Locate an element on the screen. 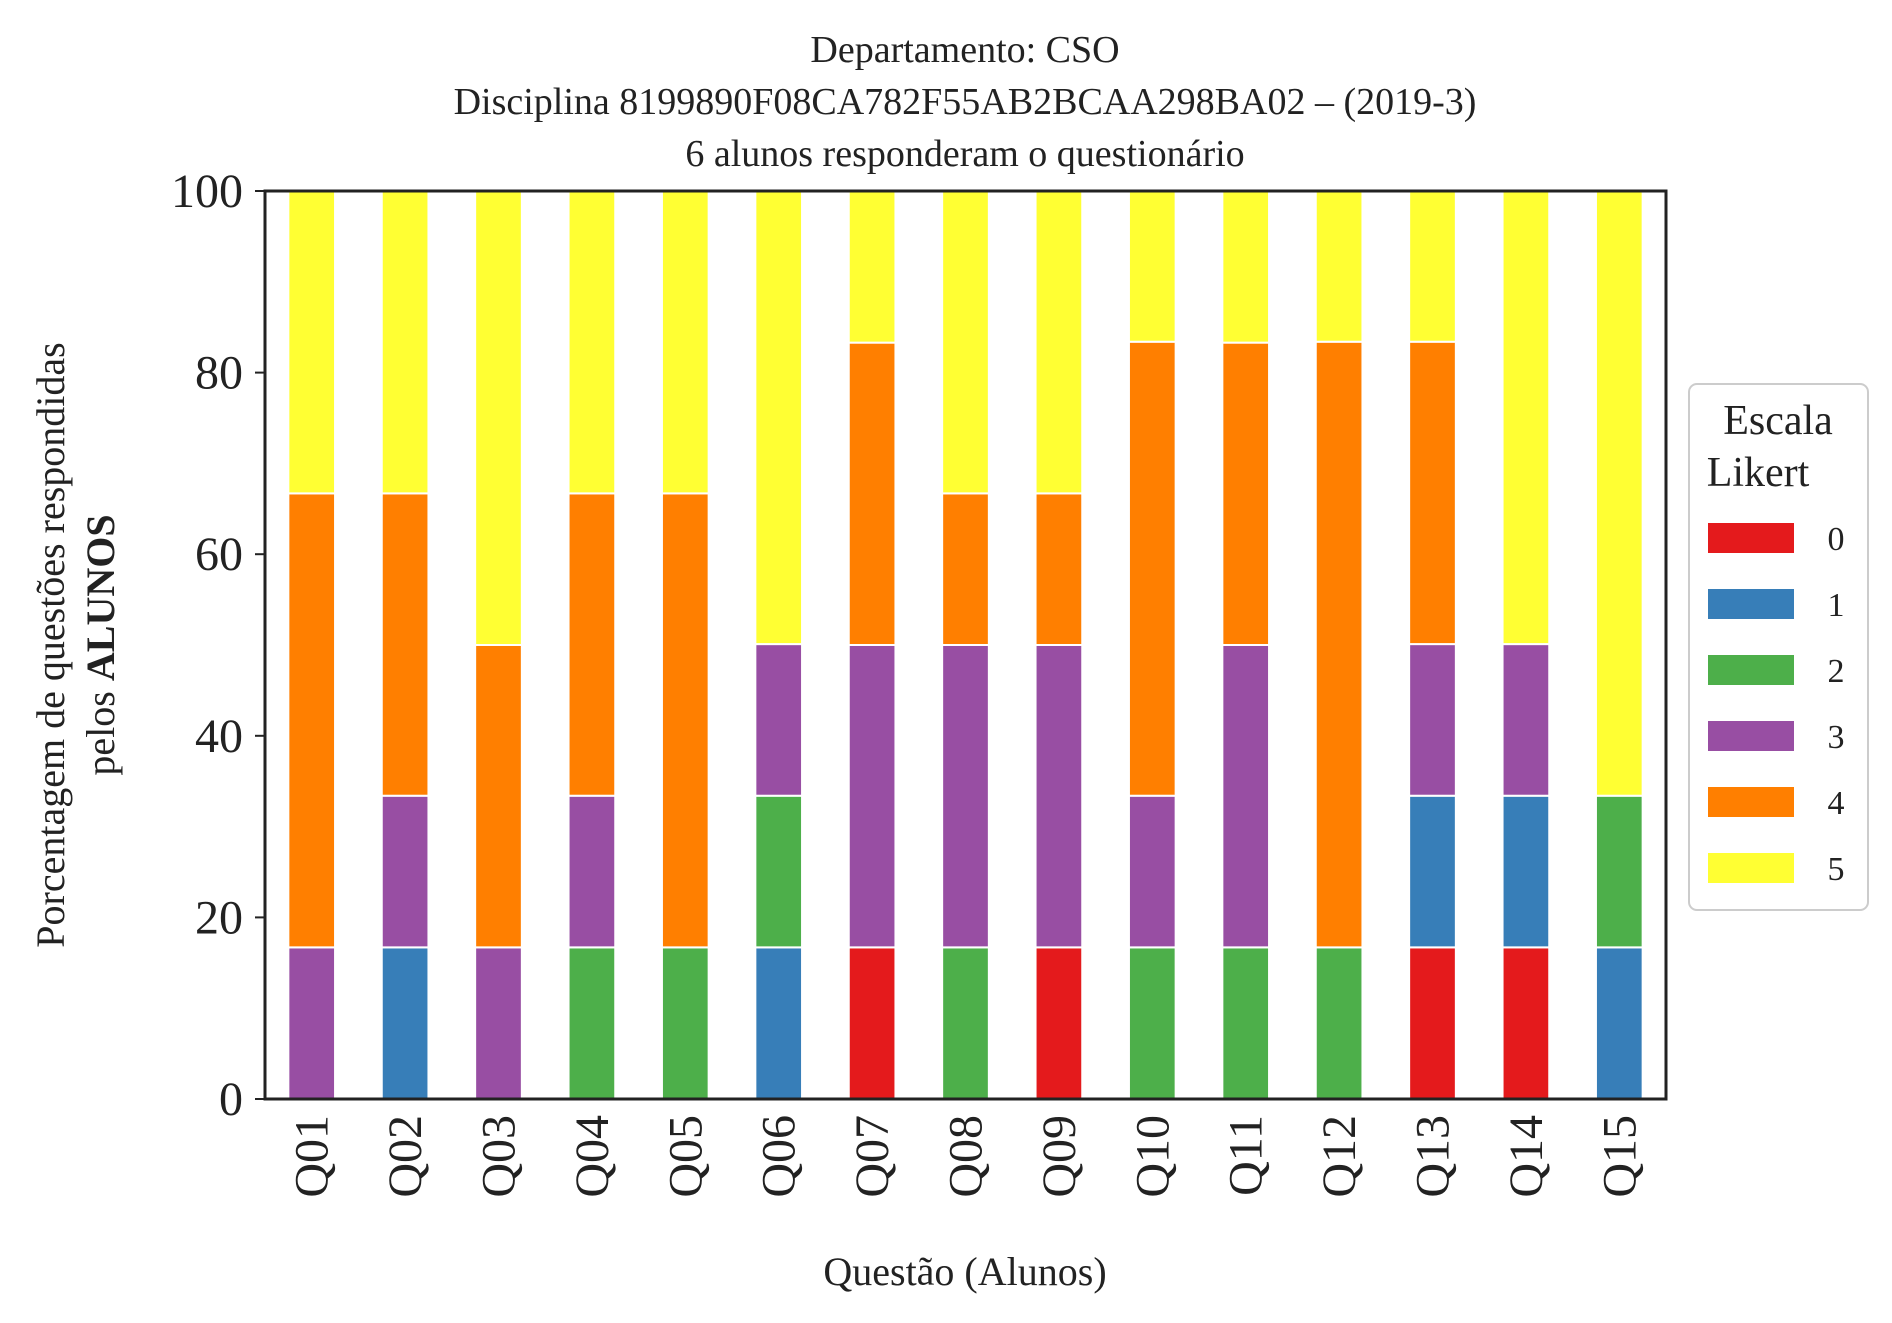  x-tick-label: Q01 is located at coordinates (312, 1156).